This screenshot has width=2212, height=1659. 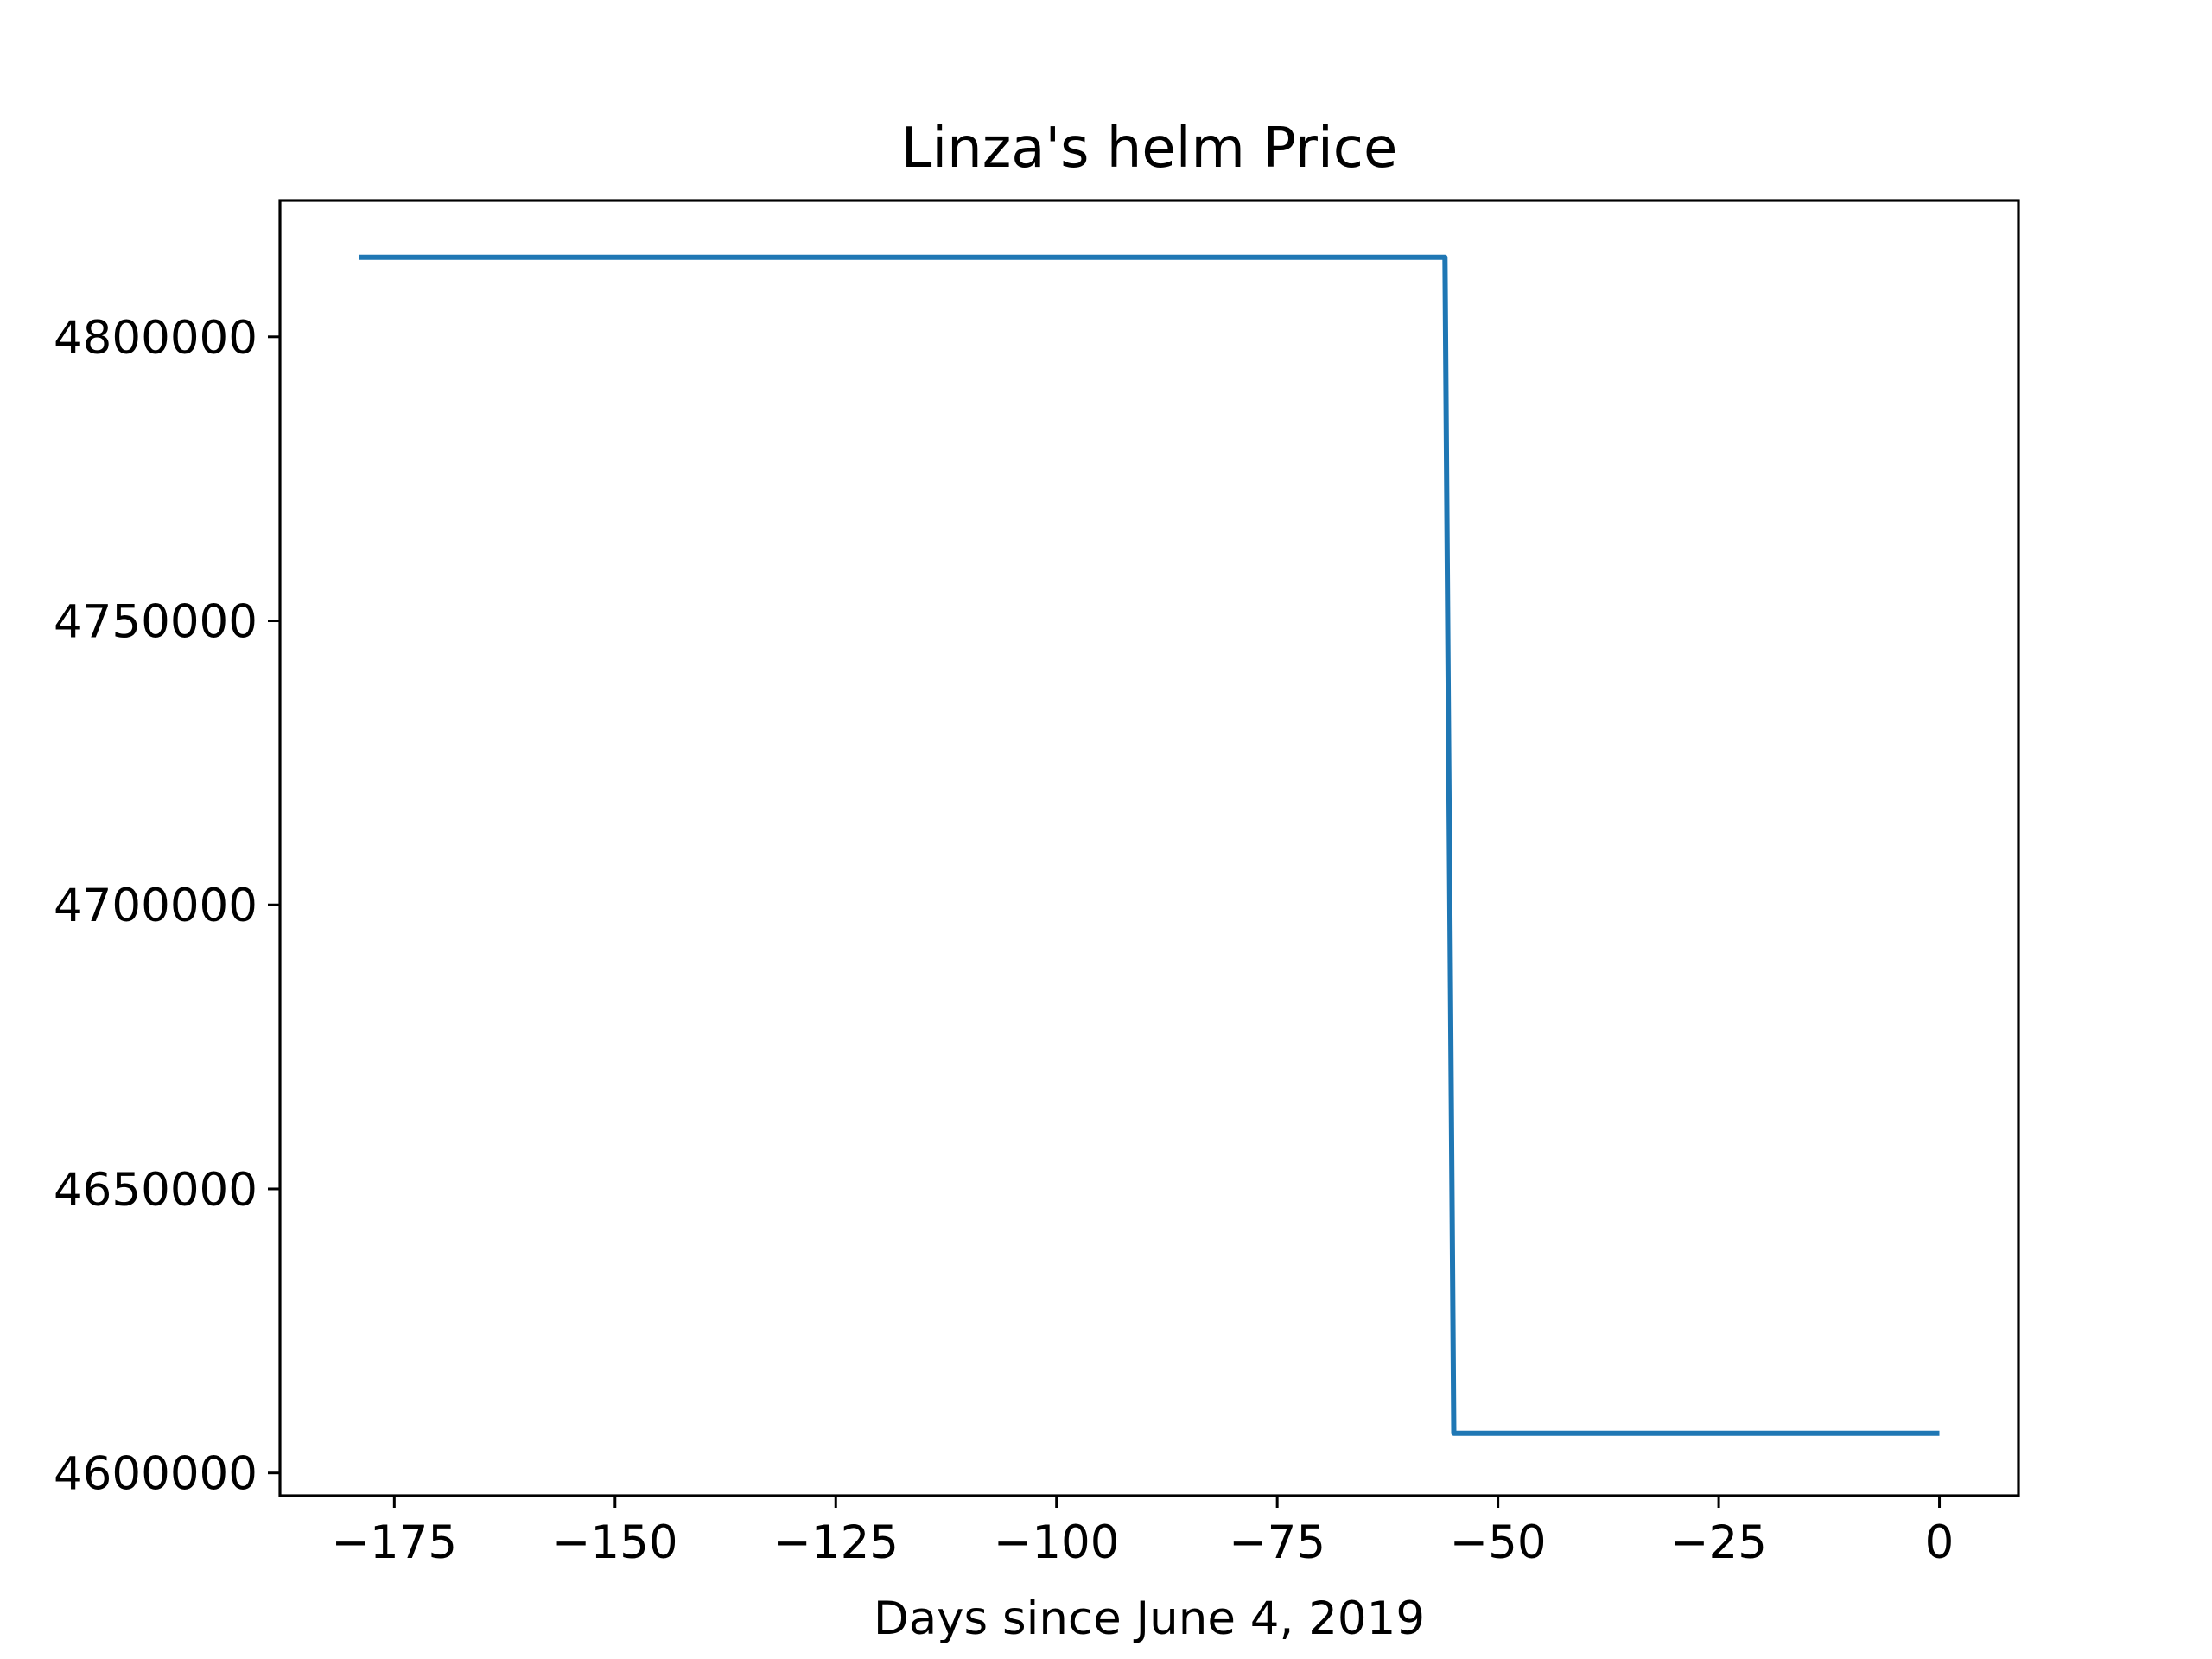 What do you see at coordinates (1149, 1618) in the screenshot?
I see `x-axis-label: Days since June 4, 2019` at bounding box center [1149, 1618].